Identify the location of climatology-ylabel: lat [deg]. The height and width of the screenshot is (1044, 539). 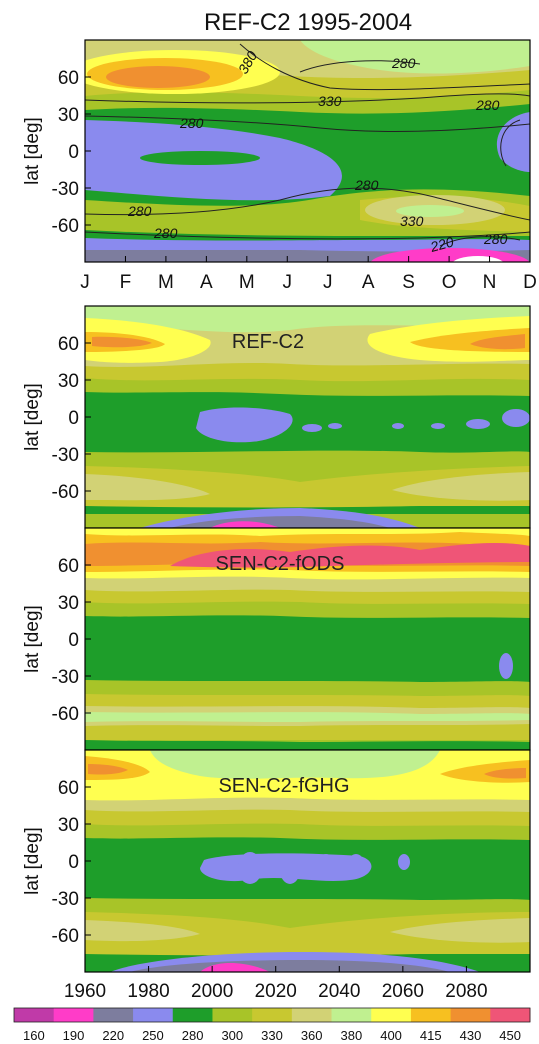
(32, 151).